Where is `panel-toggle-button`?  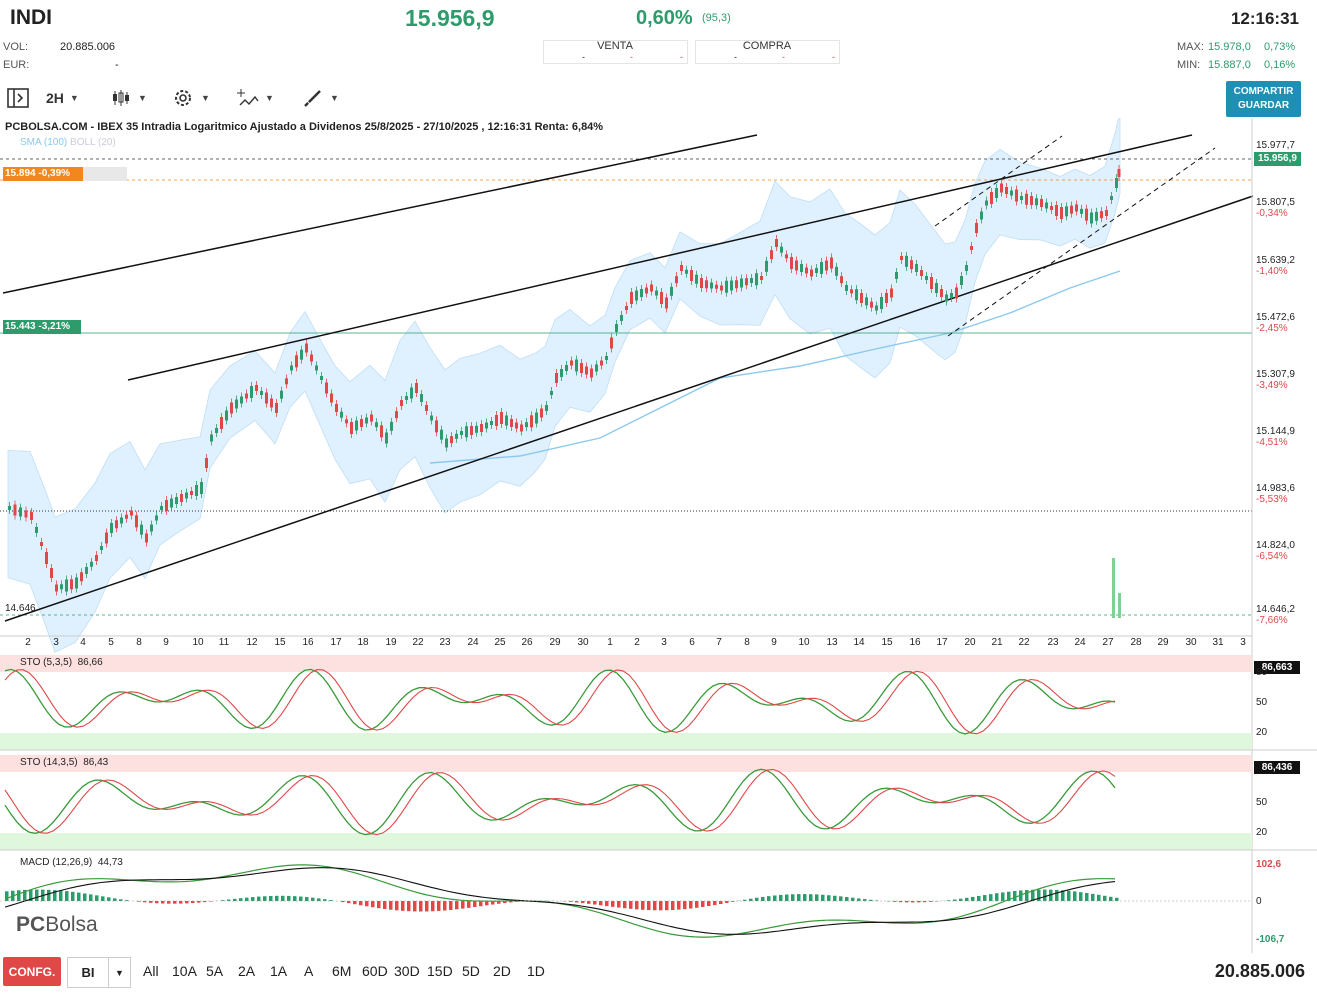 panel-toggle-button is located at coordinates (18, 98).